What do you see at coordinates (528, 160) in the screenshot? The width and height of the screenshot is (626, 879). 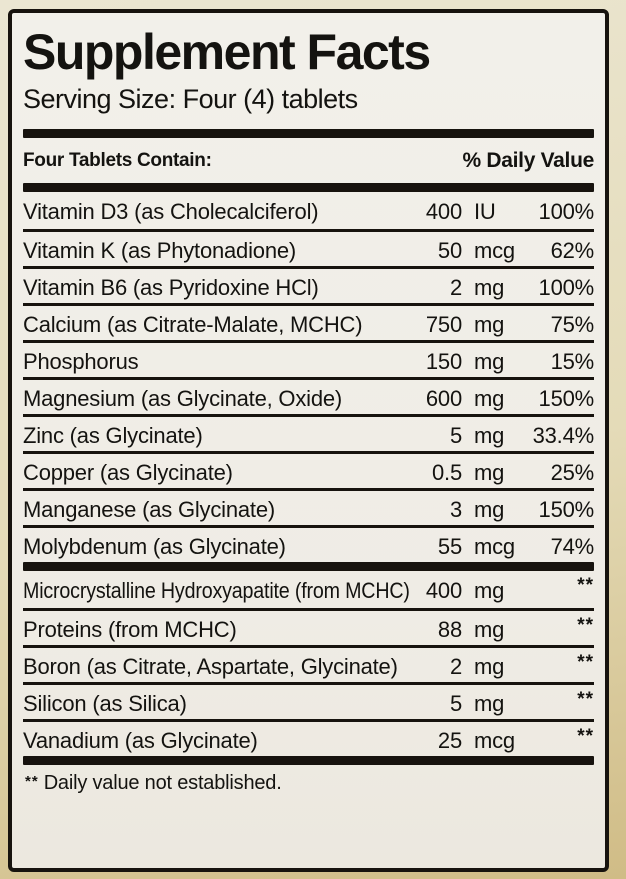 I see `daily-value-label: % Daily Value` at bounding box center [528, 160].